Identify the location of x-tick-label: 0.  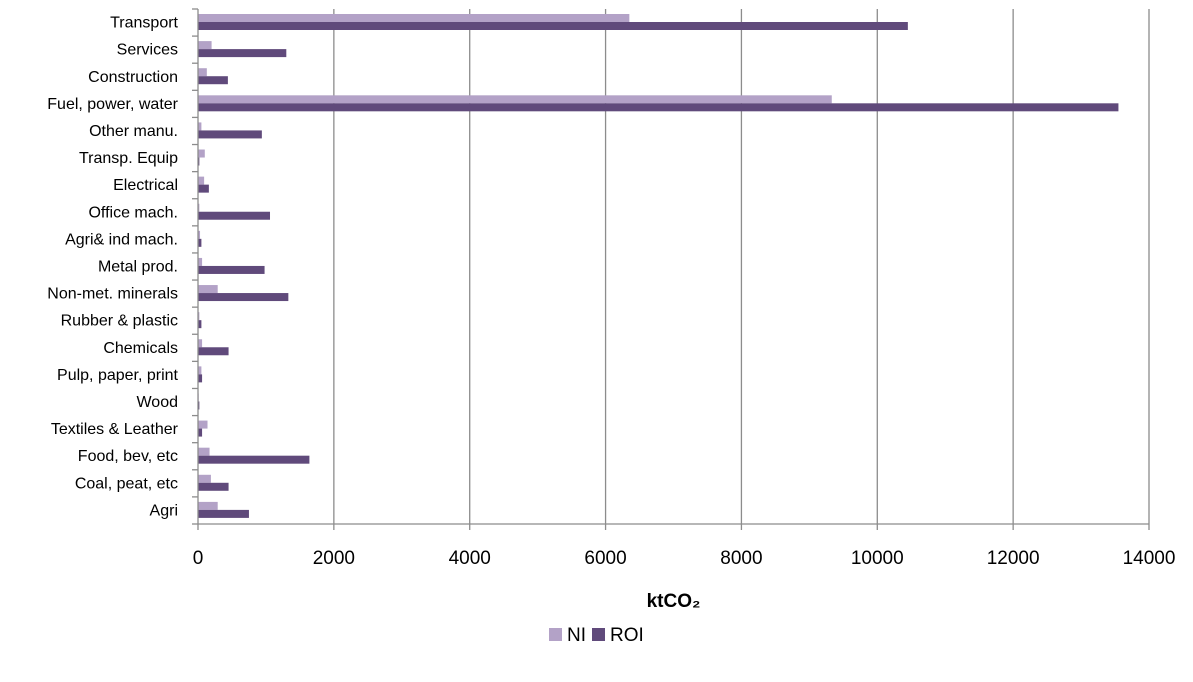
(198, 558).